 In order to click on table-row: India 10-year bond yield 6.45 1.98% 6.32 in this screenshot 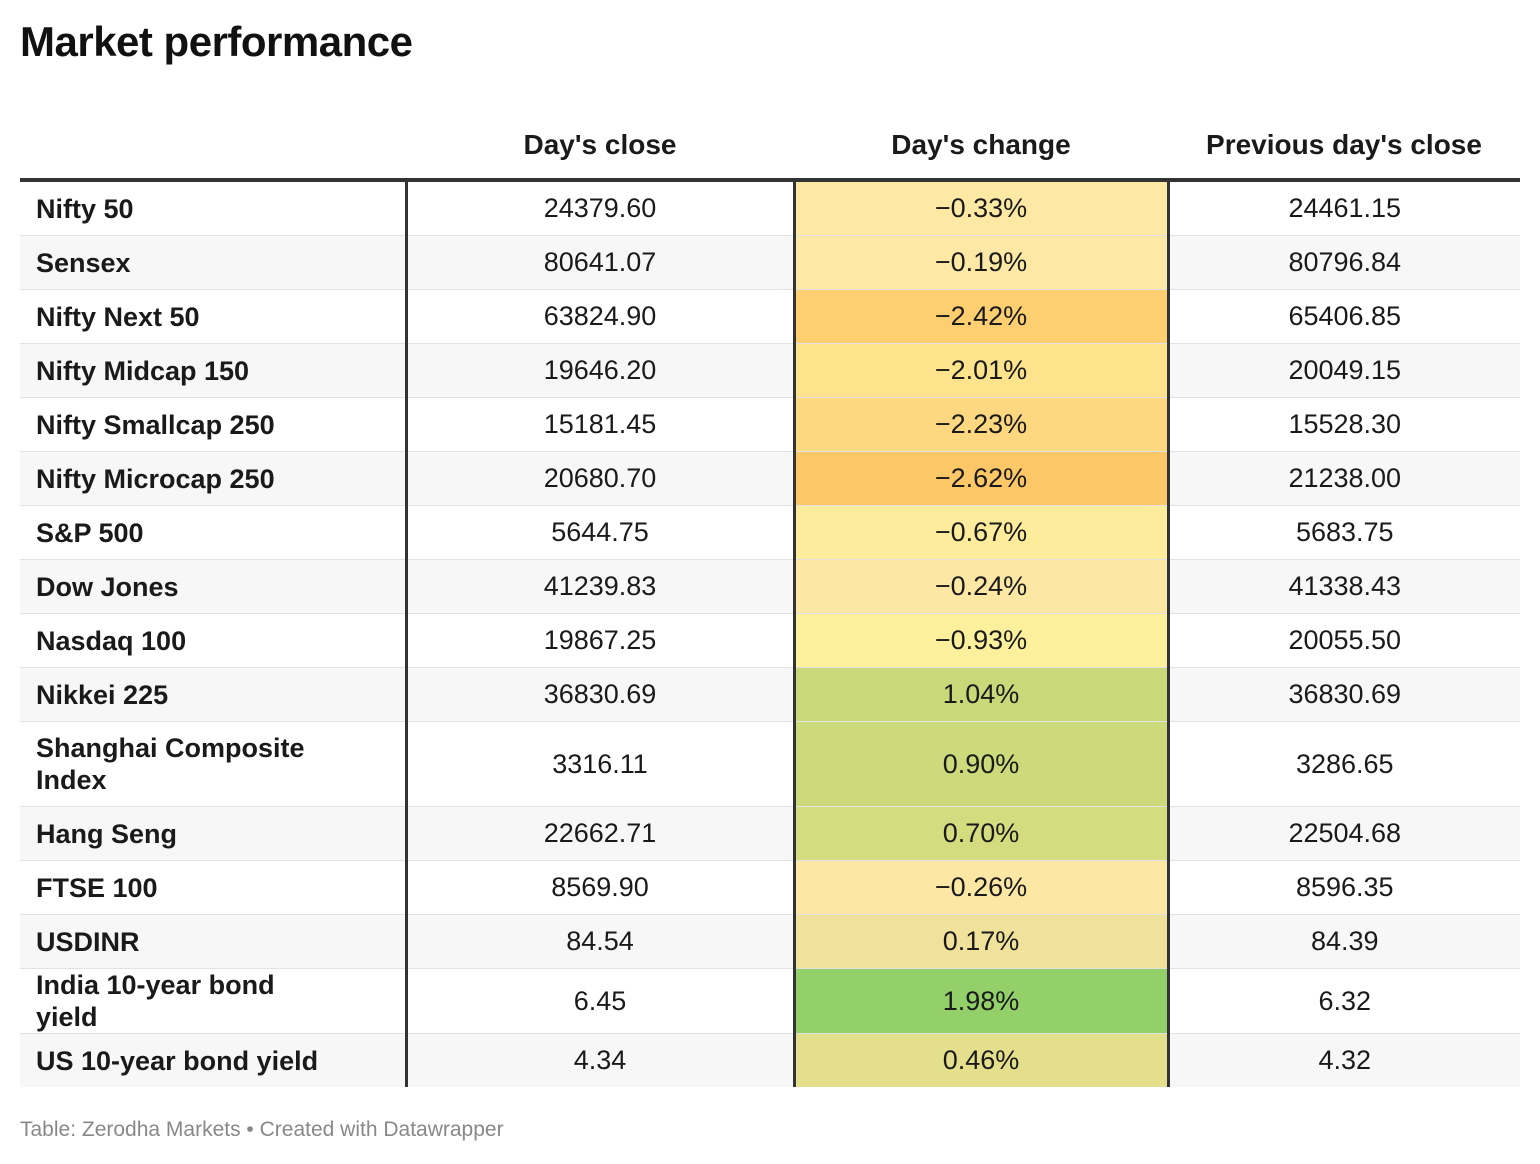, I will do `click(770, 1001)`.